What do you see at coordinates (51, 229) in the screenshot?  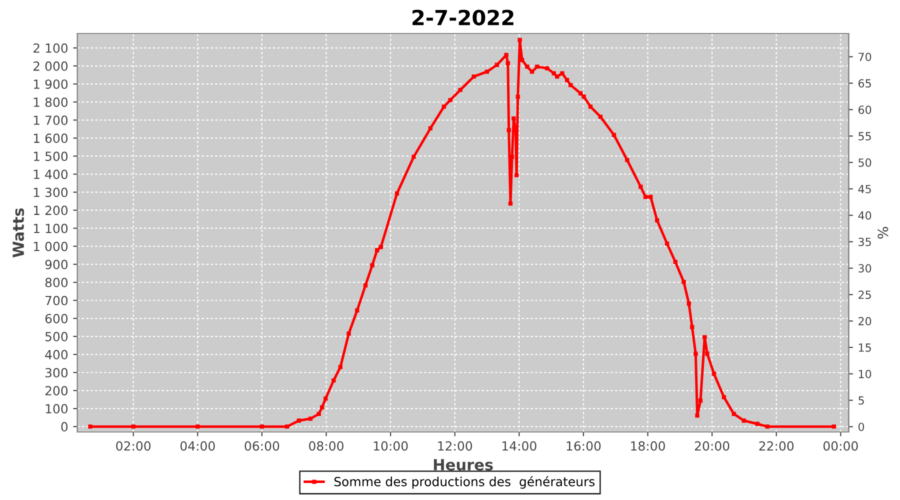 I see `y-tick-label: 1 100` at bounding box center [51, 229].